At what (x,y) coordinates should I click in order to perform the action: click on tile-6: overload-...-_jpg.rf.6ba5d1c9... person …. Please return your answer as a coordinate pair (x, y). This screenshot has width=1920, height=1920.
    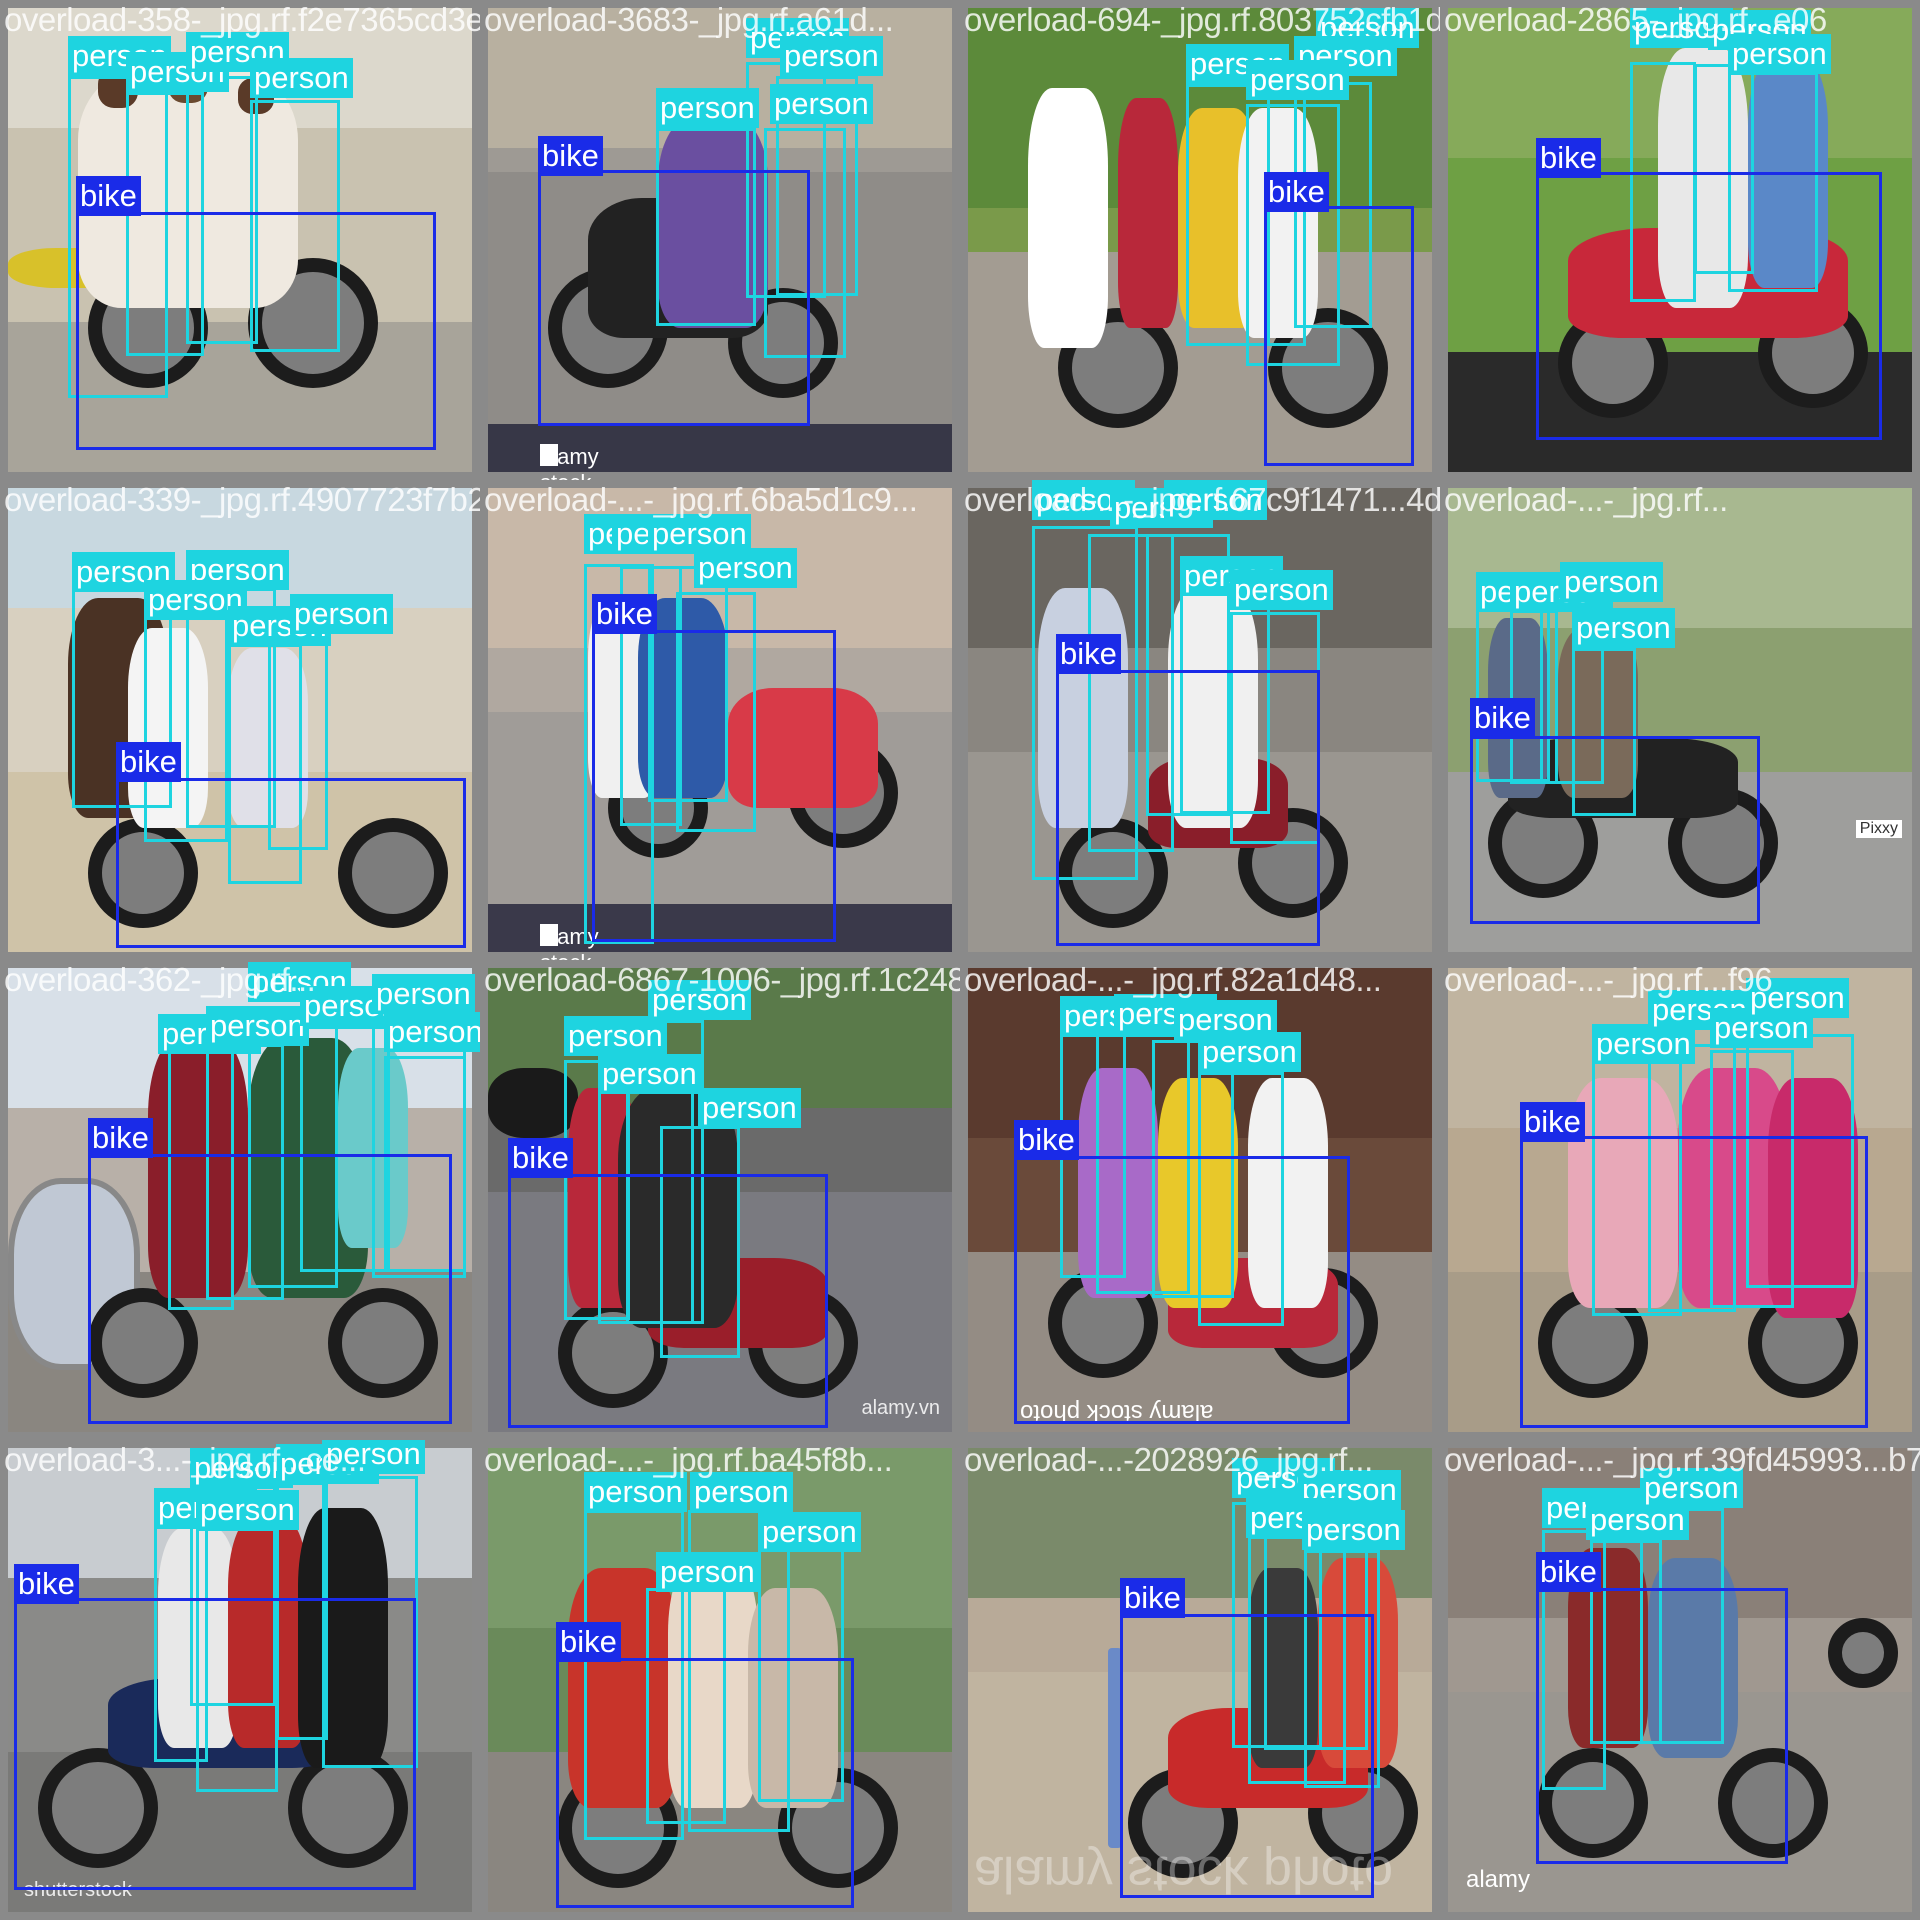
    Looking at the image, I should click on (720, 720).